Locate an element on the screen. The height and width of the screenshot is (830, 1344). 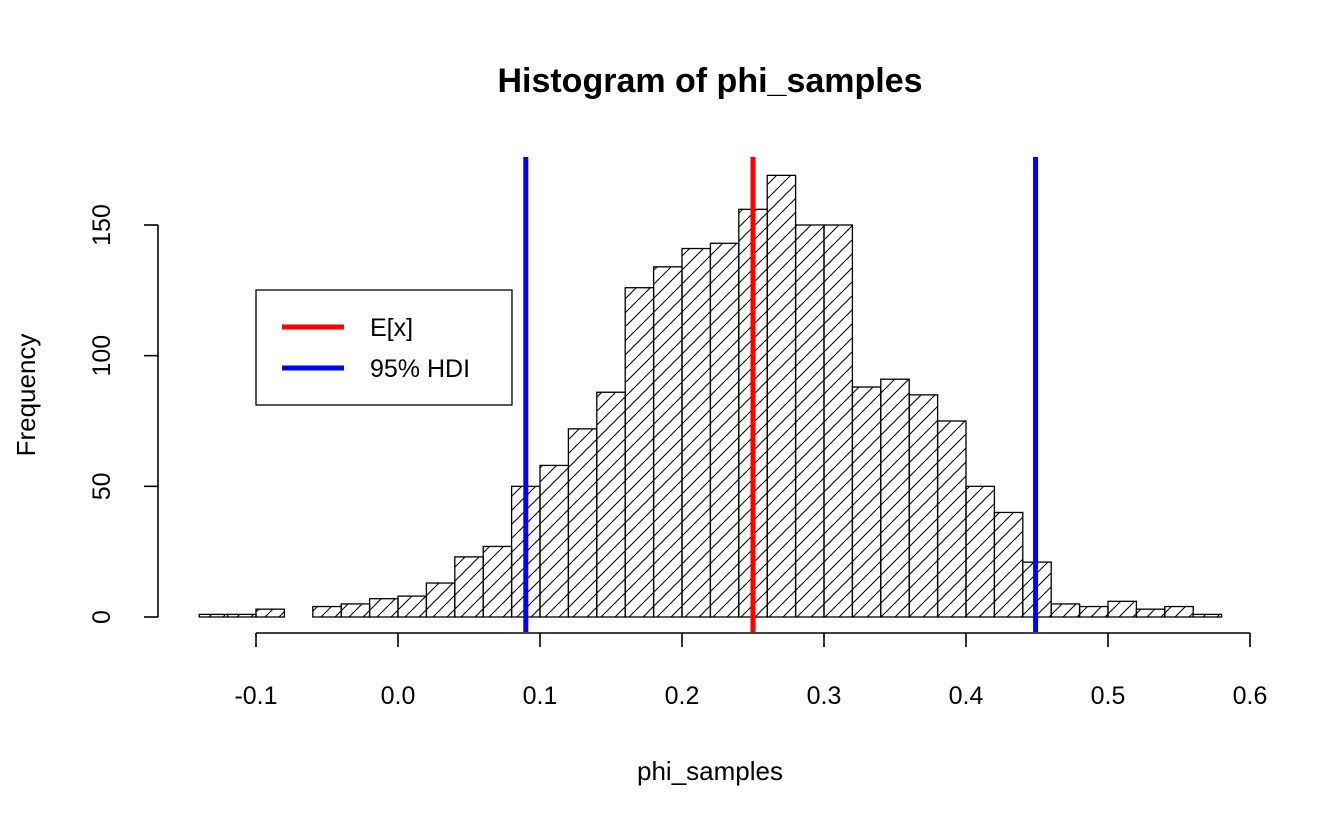
x-tick-label: 0.4 is located at coordinates (966, 696).